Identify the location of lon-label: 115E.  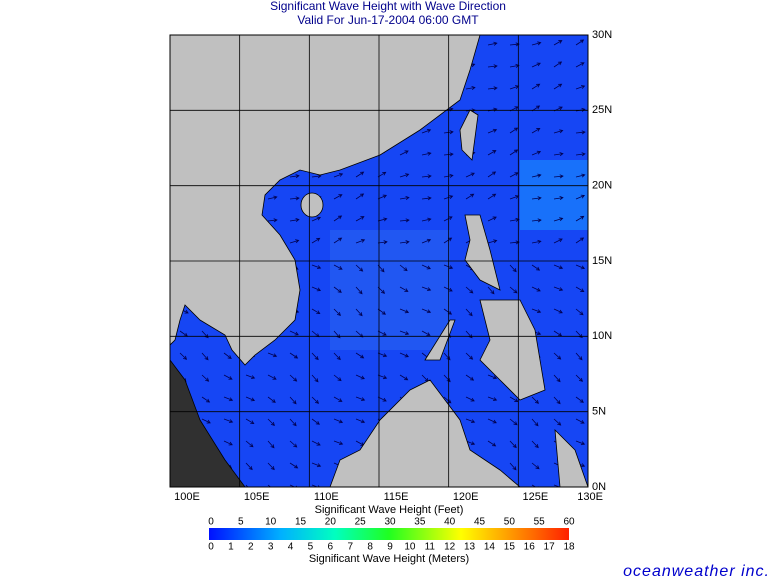
(396, 497).